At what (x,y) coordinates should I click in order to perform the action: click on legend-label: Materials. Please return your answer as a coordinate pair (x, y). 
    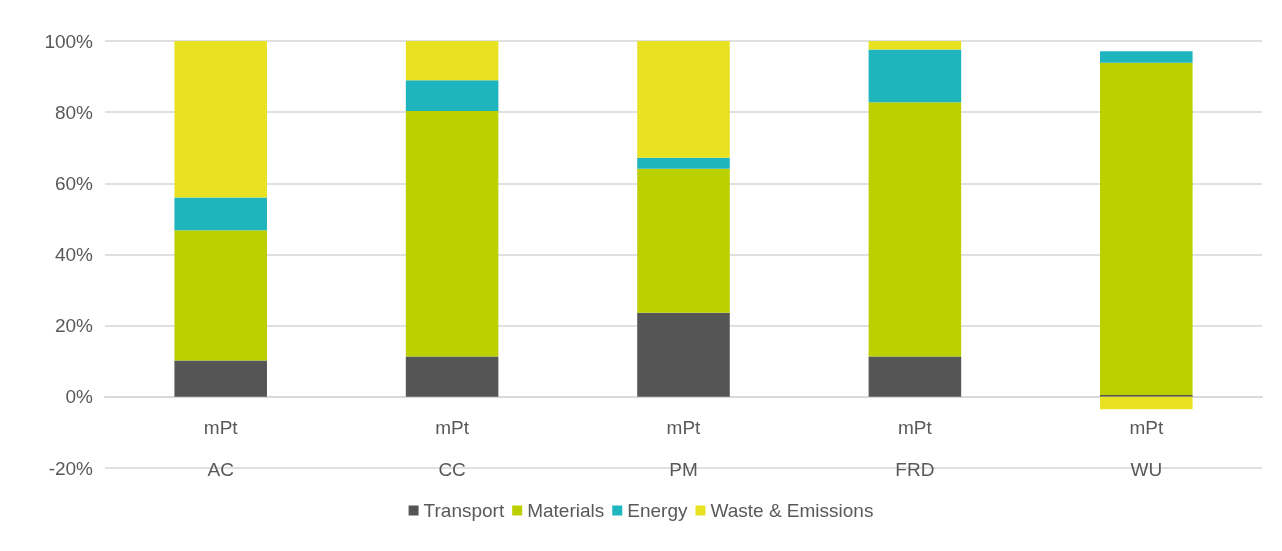
    Looking at the image, I should click on (566, 510).